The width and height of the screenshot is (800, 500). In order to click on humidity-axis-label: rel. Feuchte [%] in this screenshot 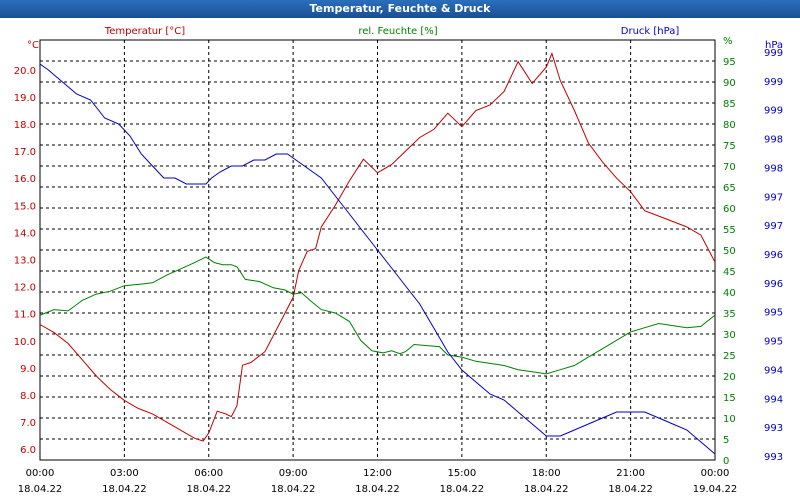, I will do `click(397, 31)`.